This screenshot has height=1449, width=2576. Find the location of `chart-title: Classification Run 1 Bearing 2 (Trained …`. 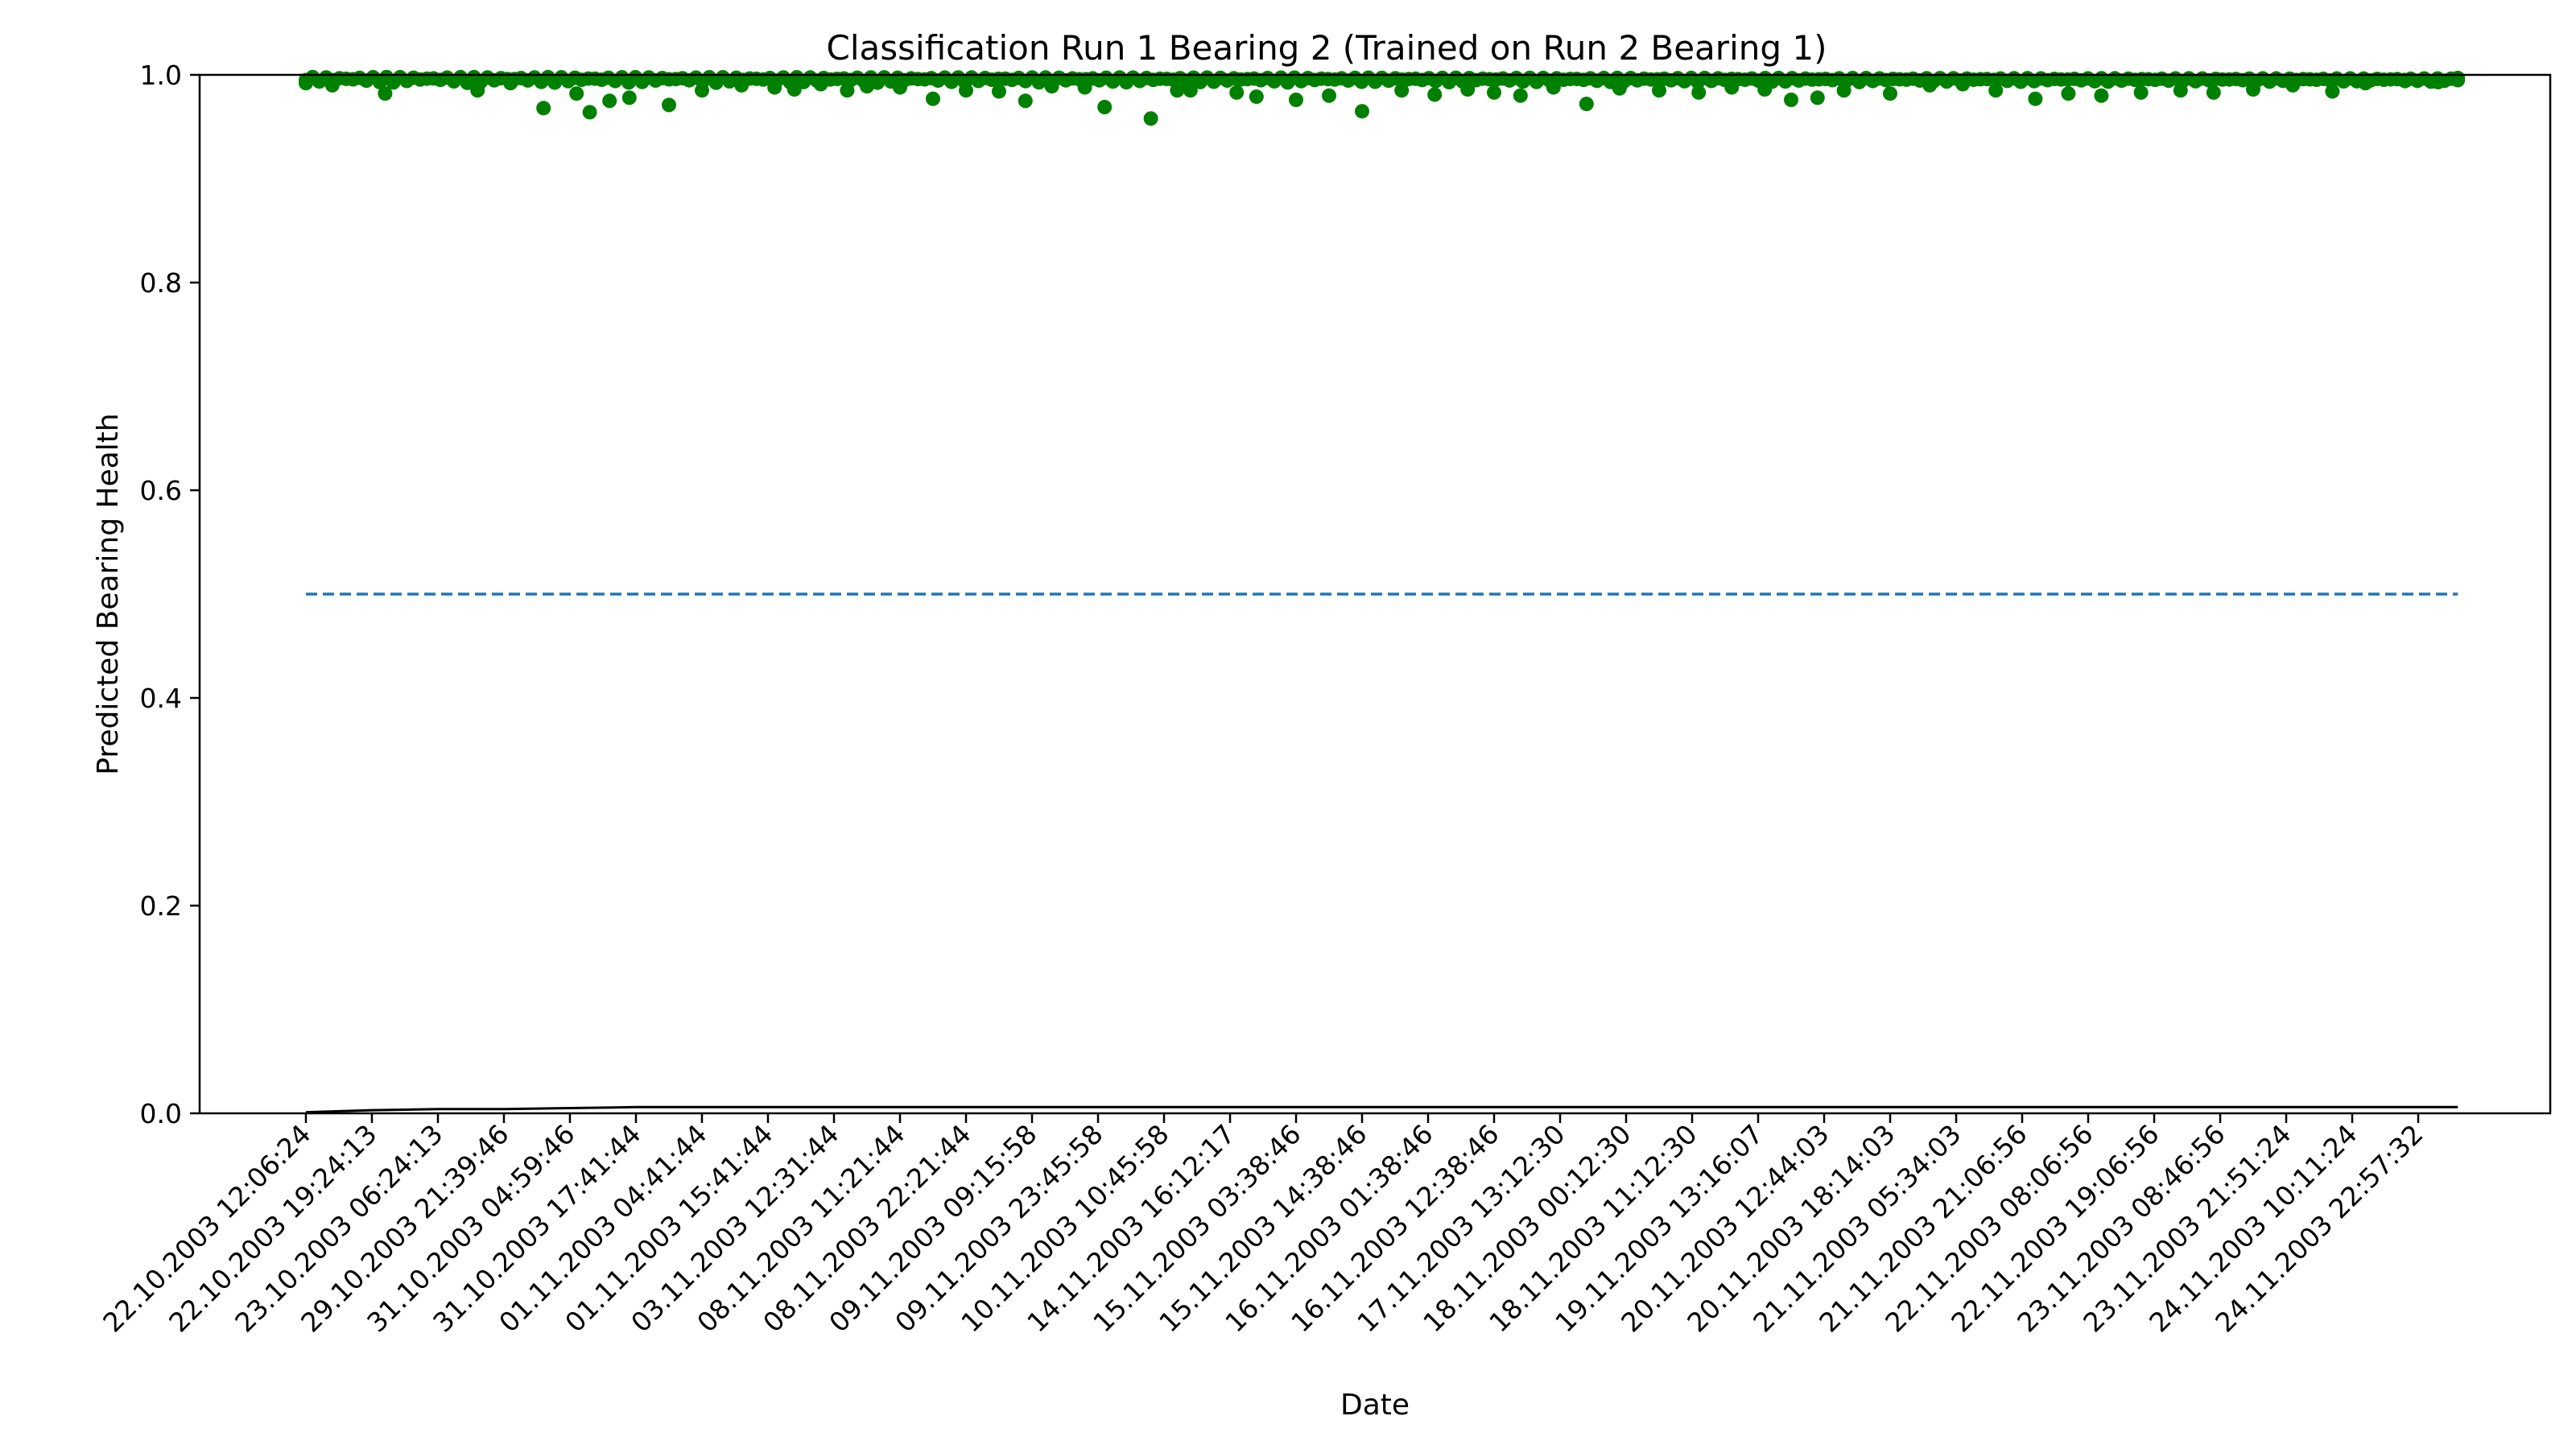

chart-title: Classification Run 1 Bearing 2 (Trained … is located at coordinates (1327, 48).